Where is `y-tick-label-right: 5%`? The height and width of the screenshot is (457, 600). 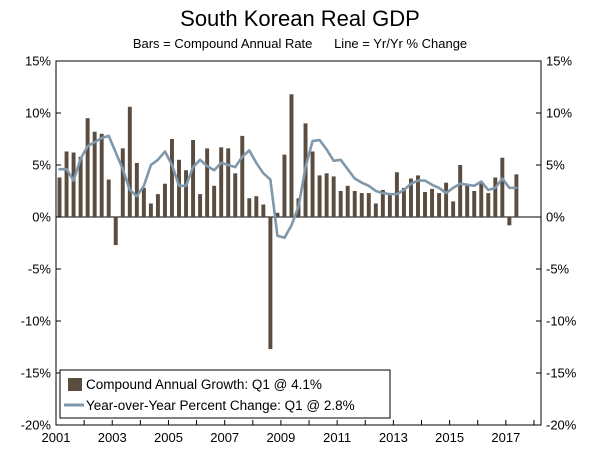
y-tick-label-right: 5% is located at coordinates (555, 165).